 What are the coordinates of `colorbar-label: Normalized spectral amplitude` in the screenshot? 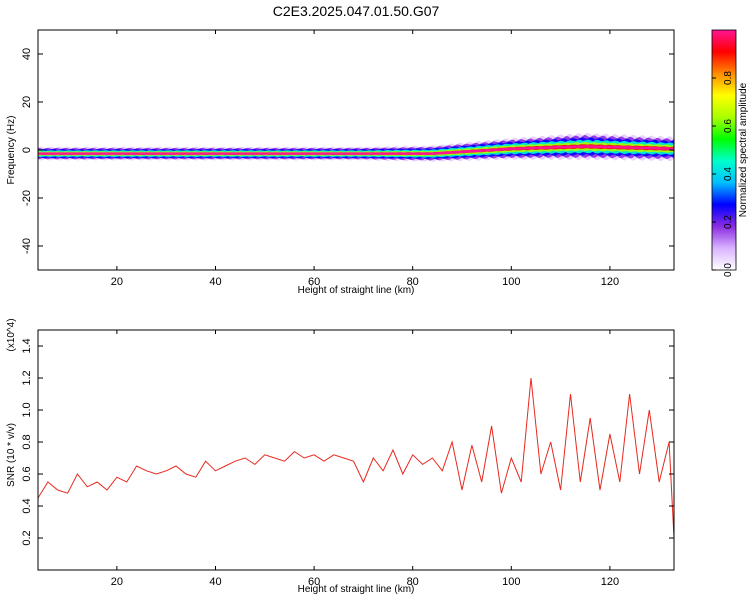 It's located at (743, 149).